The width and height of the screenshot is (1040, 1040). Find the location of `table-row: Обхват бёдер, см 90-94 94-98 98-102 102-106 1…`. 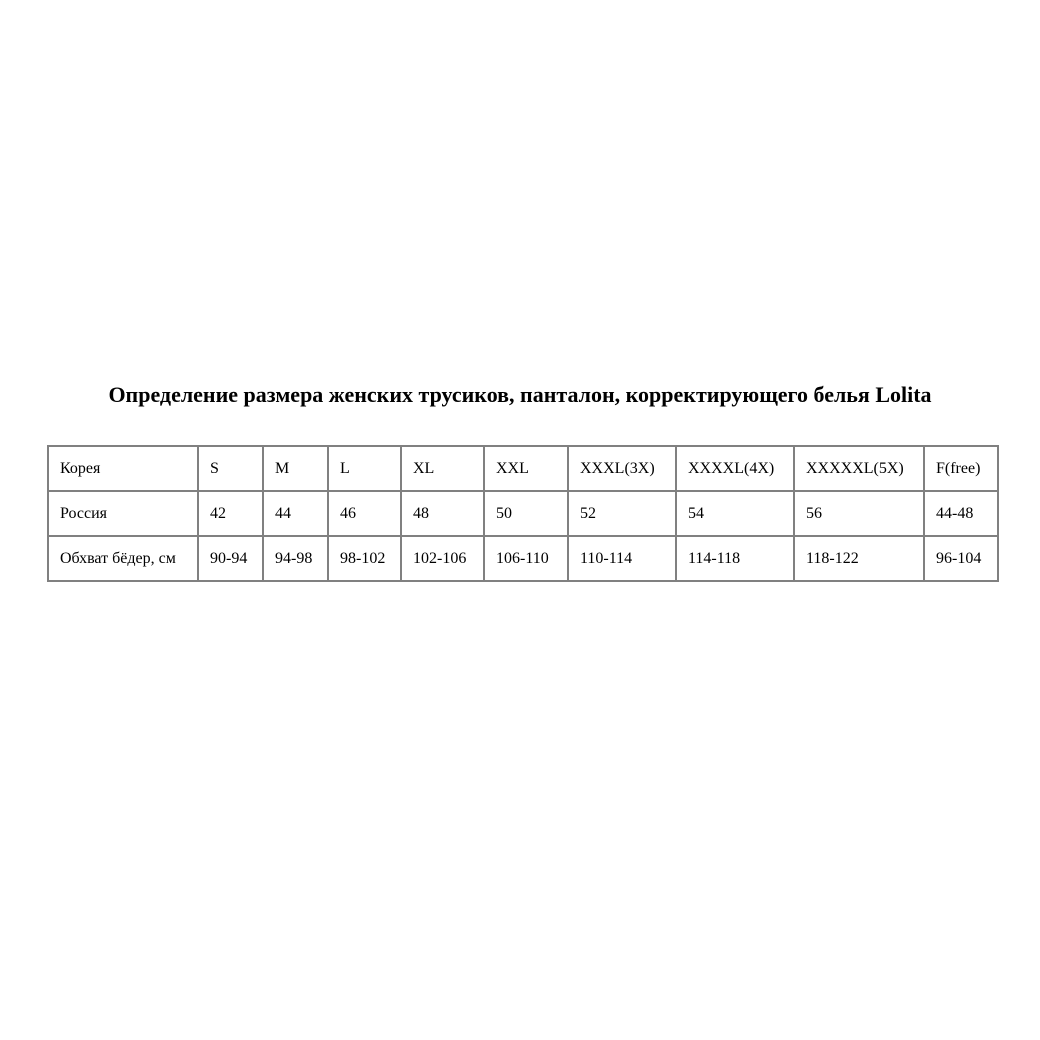

table-row: Обхват бёдер, см 90-94 94-98 98-102 102-106 1… is located at coordinates (523, 558).